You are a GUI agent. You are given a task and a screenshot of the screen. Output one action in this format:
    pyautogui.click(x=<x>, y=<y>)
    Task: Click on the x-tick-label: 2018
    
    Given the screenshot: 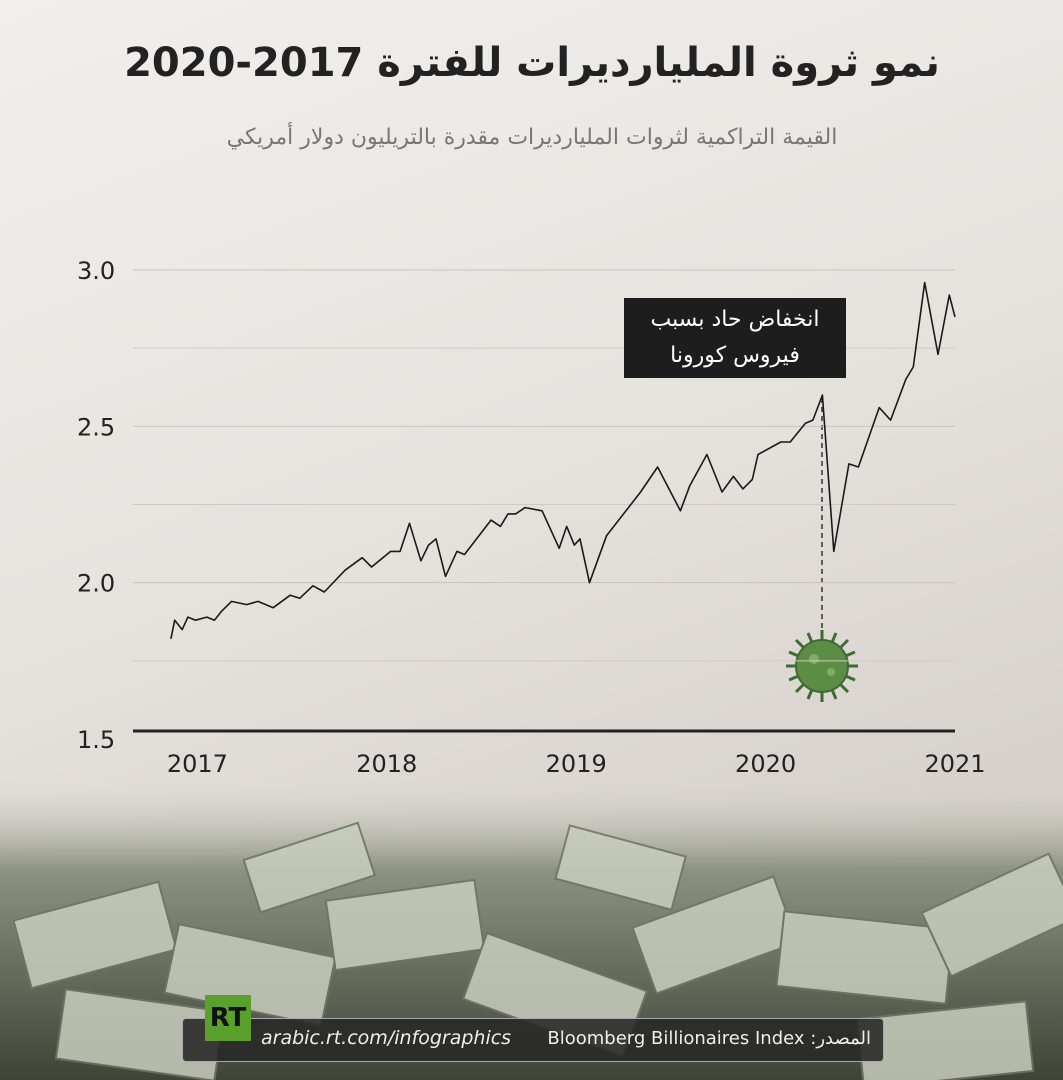 What is the action you would take?
    pyautogui.click(x=386, y=764)
    